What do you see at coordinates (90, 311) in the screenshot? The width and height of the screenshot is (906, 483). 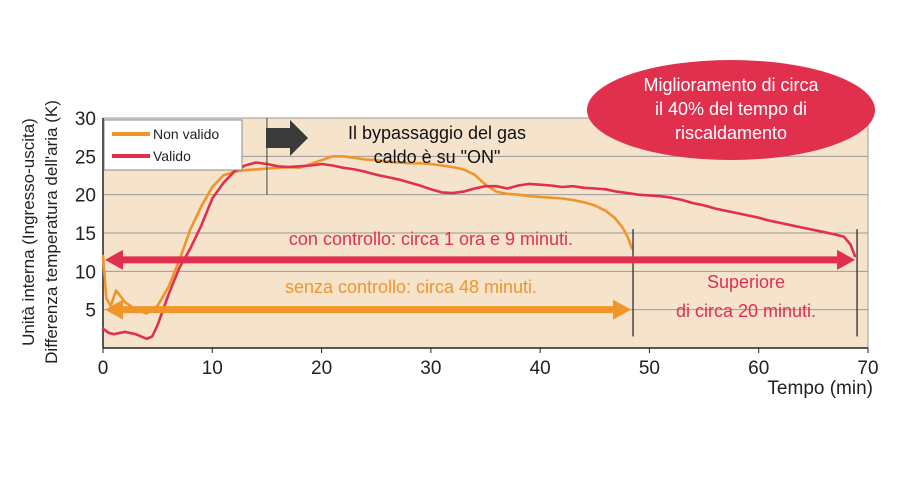 I see `y-tick-label-5: 5` at bounding box center [90, 311].